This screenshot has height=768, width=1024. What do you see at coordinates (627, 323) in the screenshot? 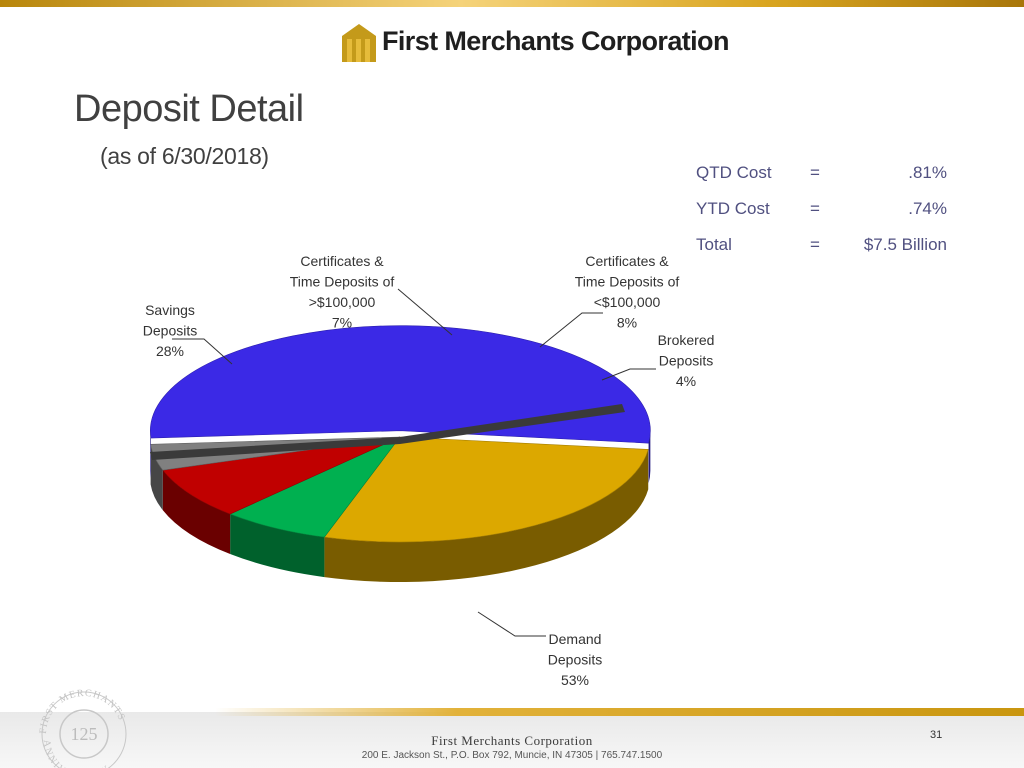
I see `slice-label-text: 8%` at bounding box center [627, 323].